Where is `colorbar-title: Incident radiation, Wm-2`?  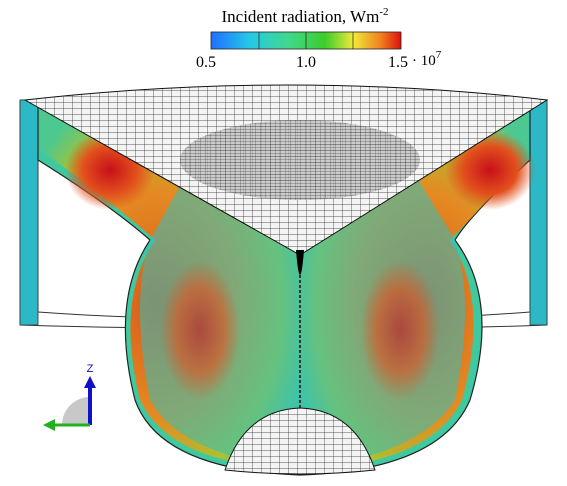 colorbar-title: Incident radiation, Wm-2 is located at coordinates (304, 16).